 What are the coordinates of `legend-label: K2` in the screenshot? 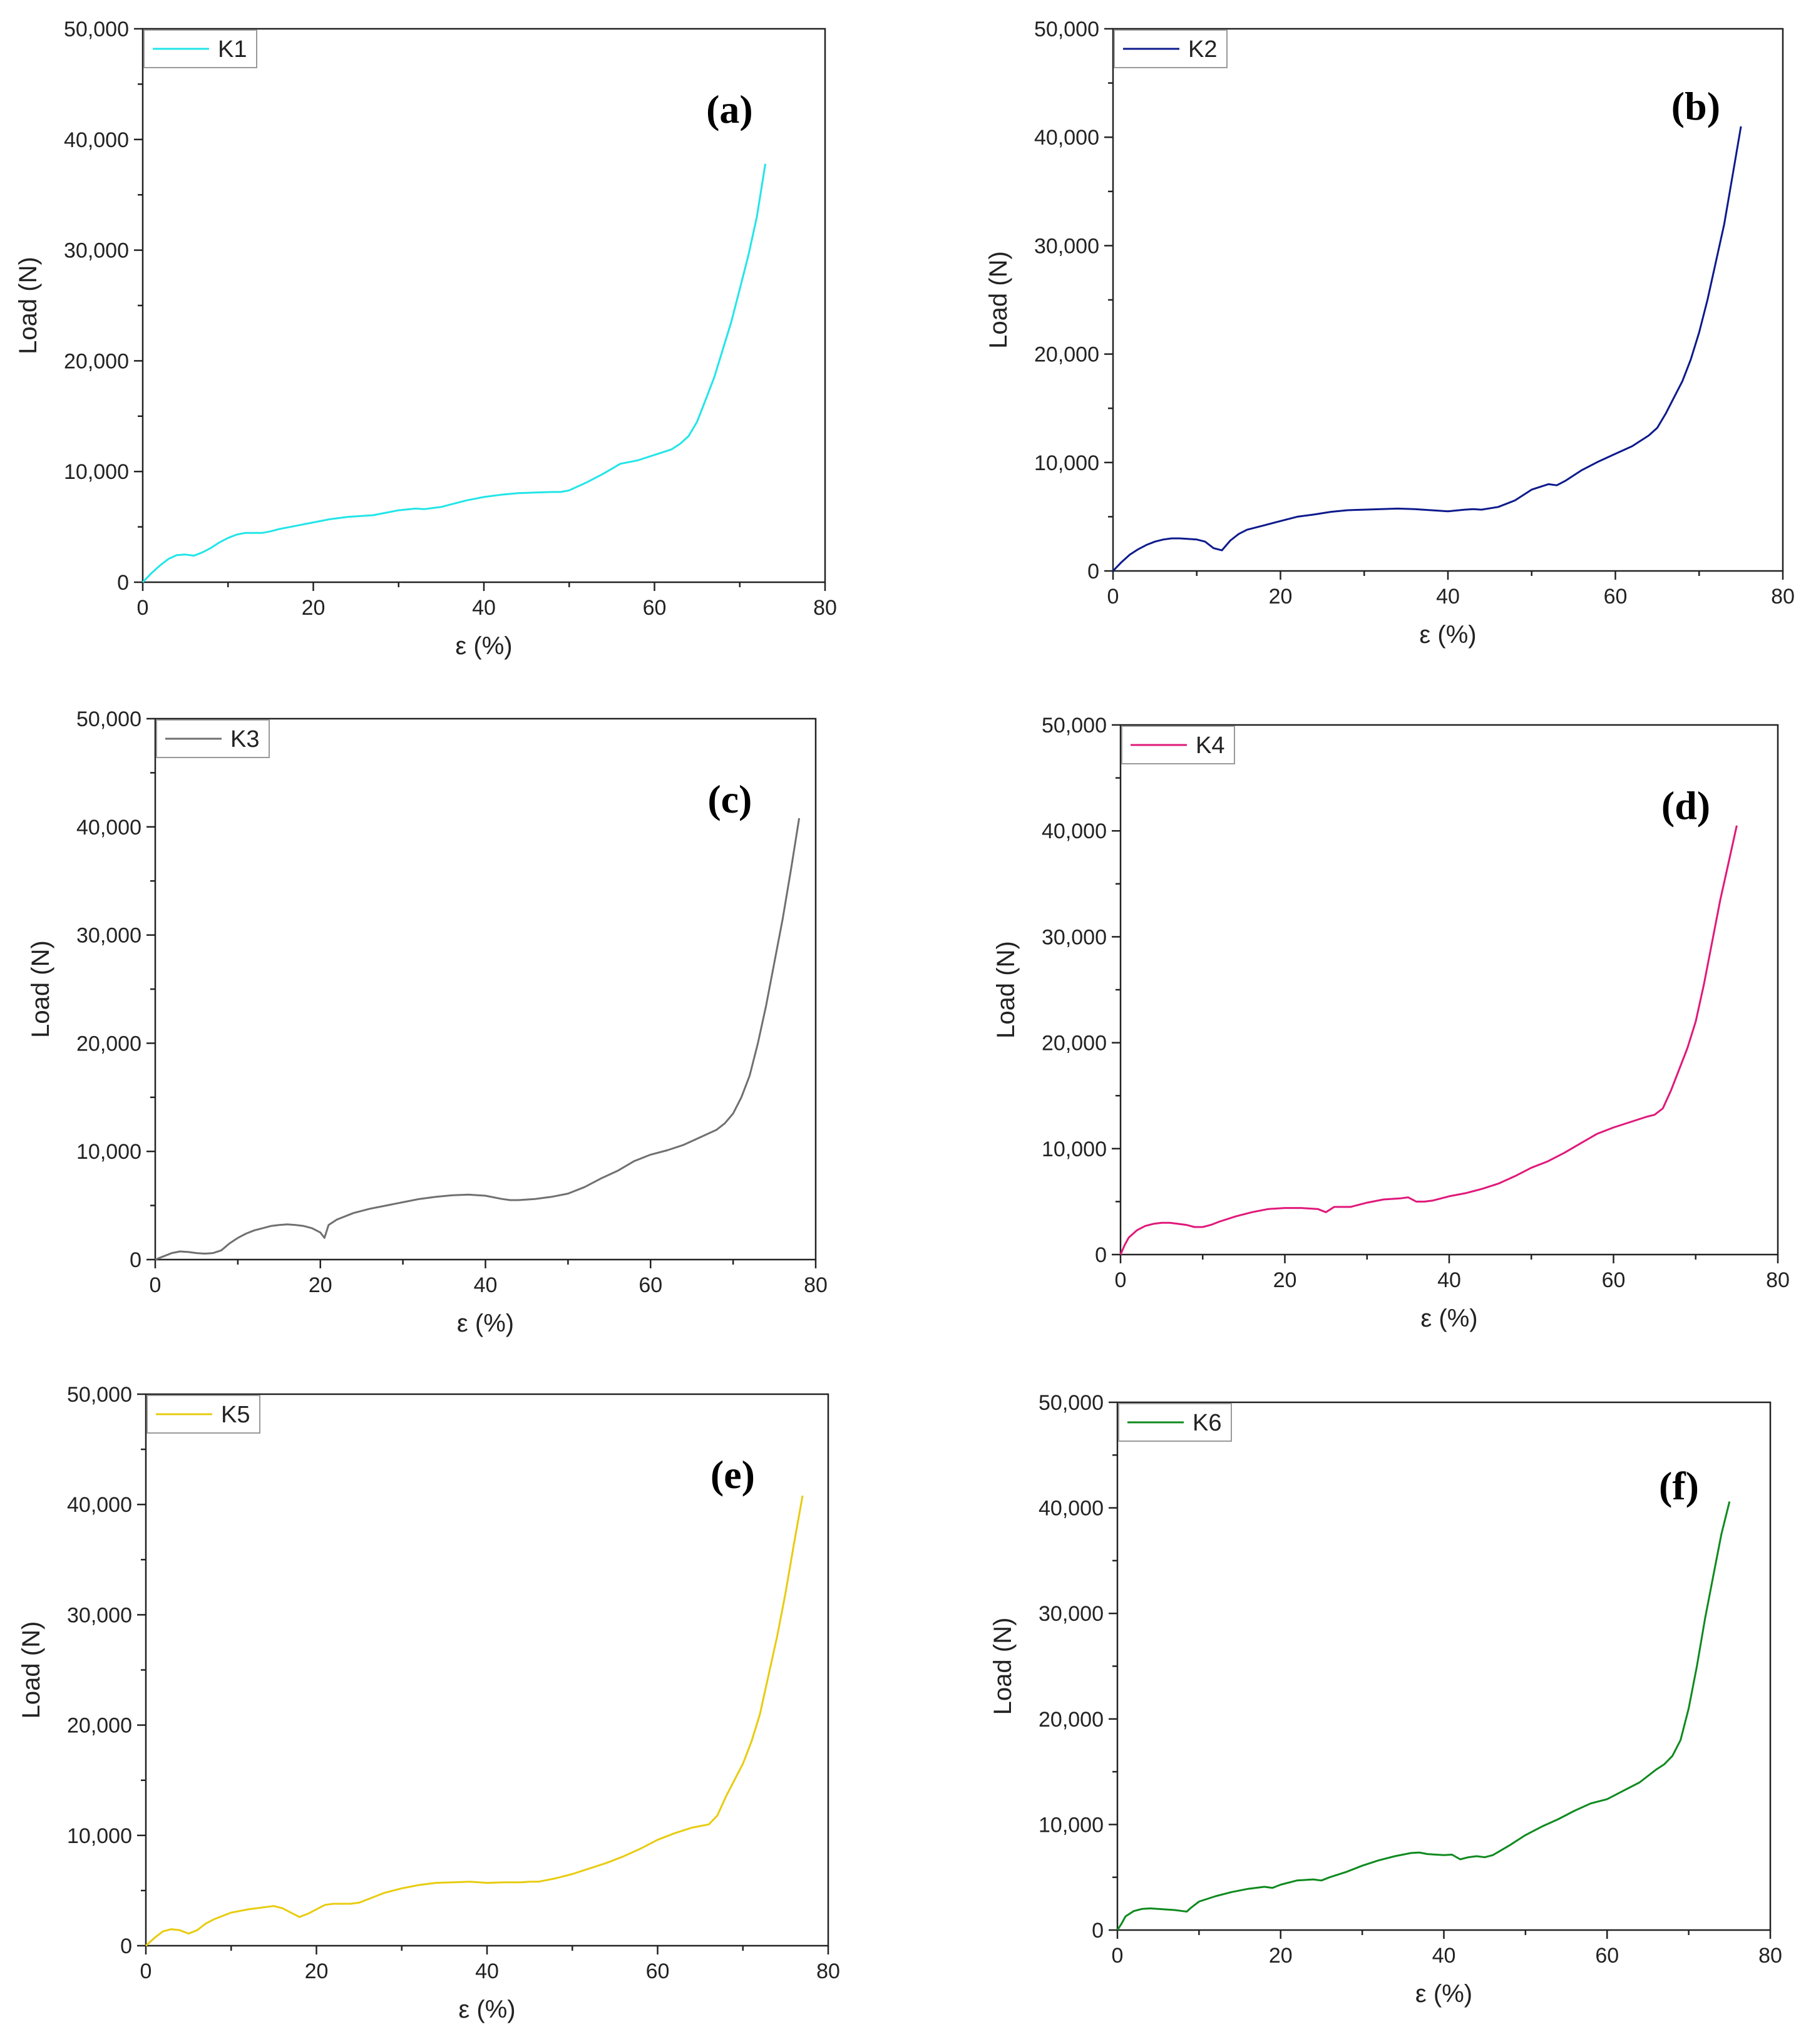 It's located at (1202, 49).